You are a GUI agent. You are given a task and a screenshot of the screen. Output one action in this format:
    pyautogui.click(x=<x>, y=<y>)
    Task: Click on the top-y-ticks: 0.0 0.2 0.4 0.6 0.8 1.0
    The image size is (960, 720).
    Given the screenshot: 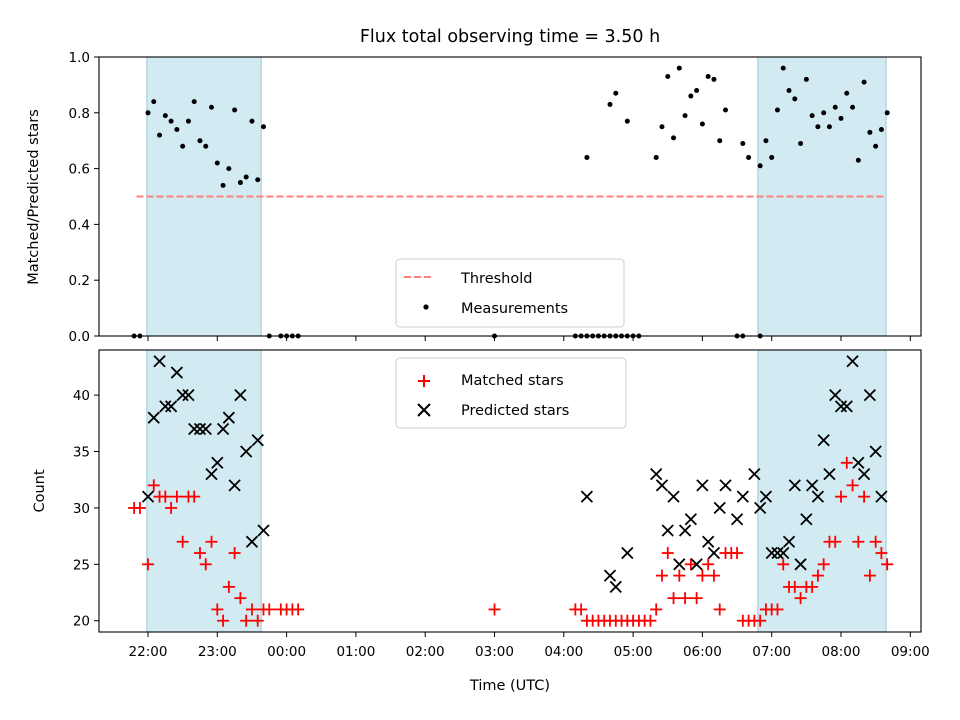 What is the action you would take?
    pyautogui.click(x=84, y=197)
    